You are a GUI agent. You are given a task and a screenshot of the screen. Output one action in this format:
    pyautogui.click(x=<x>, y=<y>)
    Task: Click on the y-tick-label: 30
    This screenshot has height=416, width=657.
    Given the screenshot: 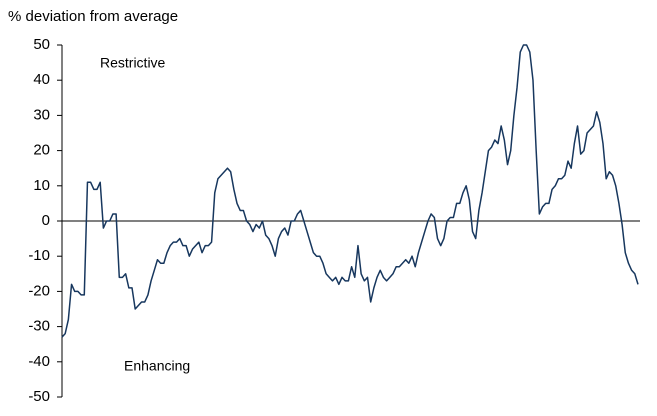 What is the action you would take?
    pyautogui.click(x=41, y=114)
    